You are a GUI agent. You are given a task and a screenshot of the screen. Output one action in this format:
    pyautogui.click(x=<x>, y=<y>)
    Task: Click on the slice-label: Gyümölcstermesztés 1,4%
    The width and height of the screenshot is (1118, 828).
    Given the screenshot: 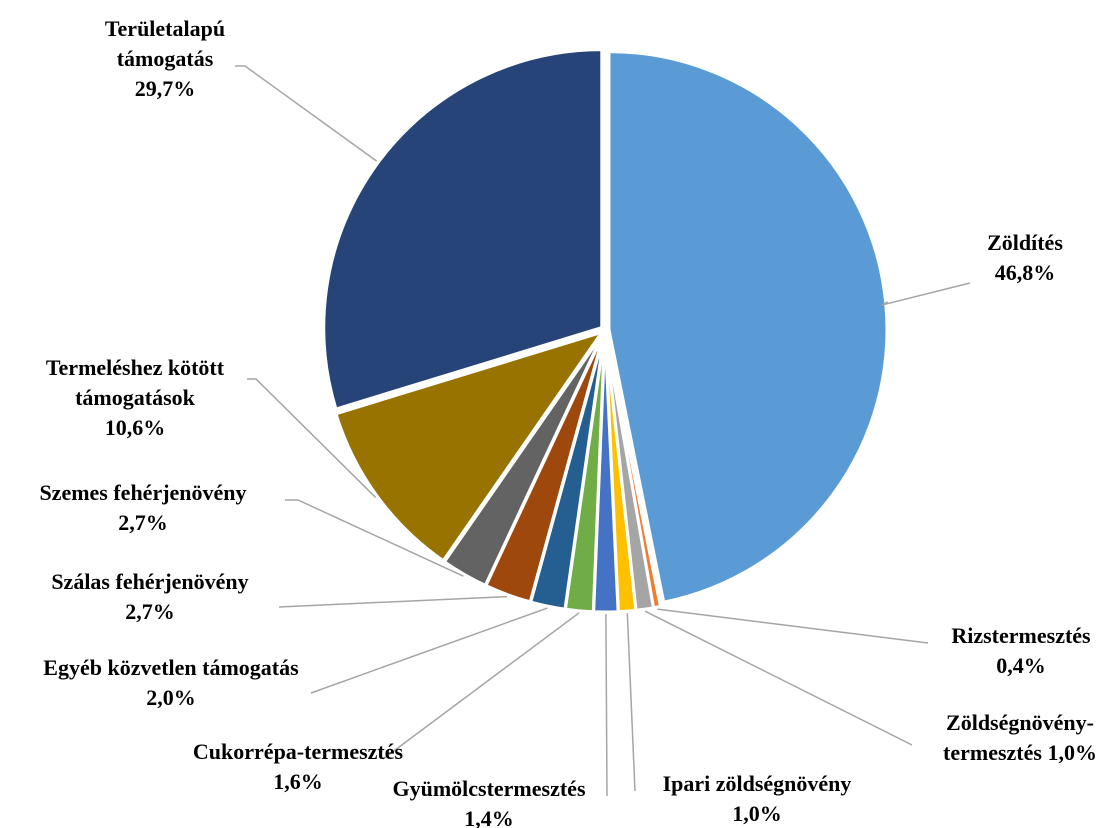 What is the action you would take?
    pyautogui.click(x=488, y=802)
    